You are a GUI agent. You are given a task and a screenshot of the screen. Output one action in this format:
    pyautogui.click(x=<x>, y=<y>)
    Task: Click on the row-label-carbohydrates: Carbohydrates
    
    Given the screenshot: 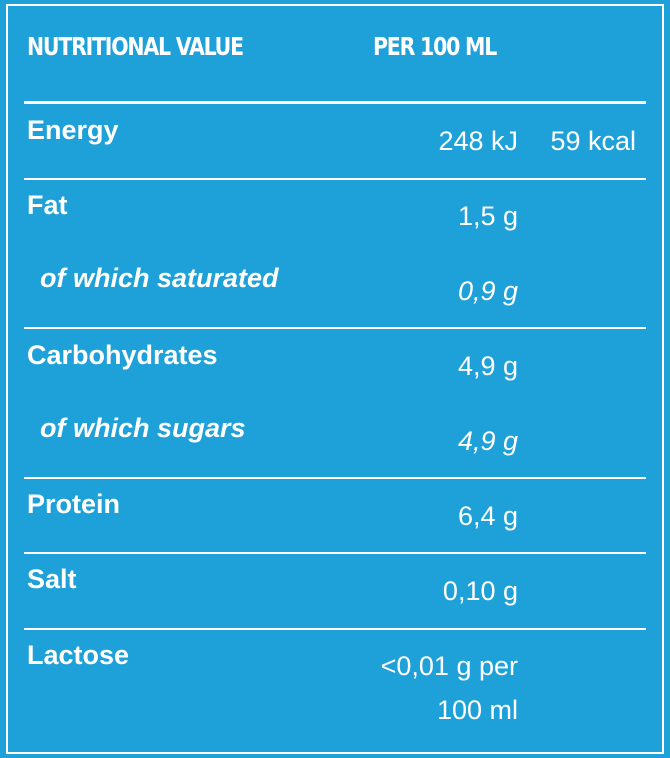 What is the action you would take?
    pyautogui.click(x=122, y=355)
    